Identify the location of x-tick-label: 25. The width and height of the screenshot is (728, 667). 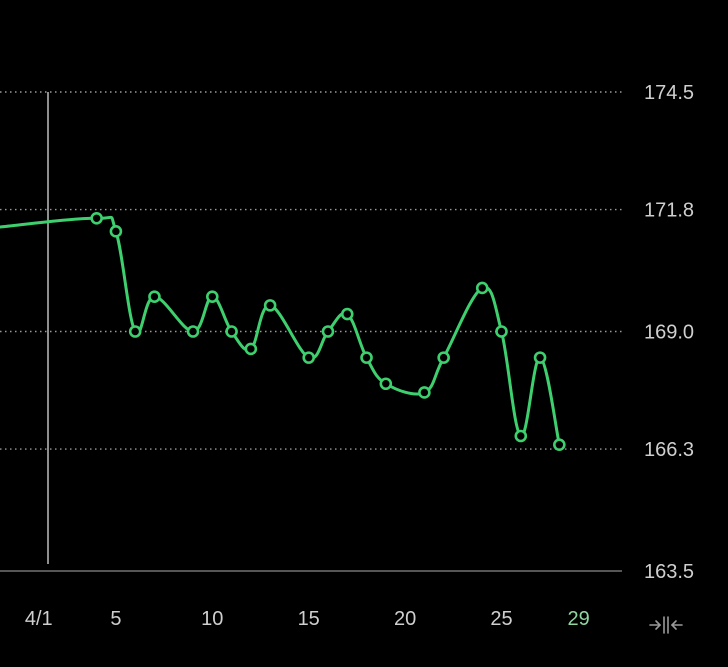
(501, 619).